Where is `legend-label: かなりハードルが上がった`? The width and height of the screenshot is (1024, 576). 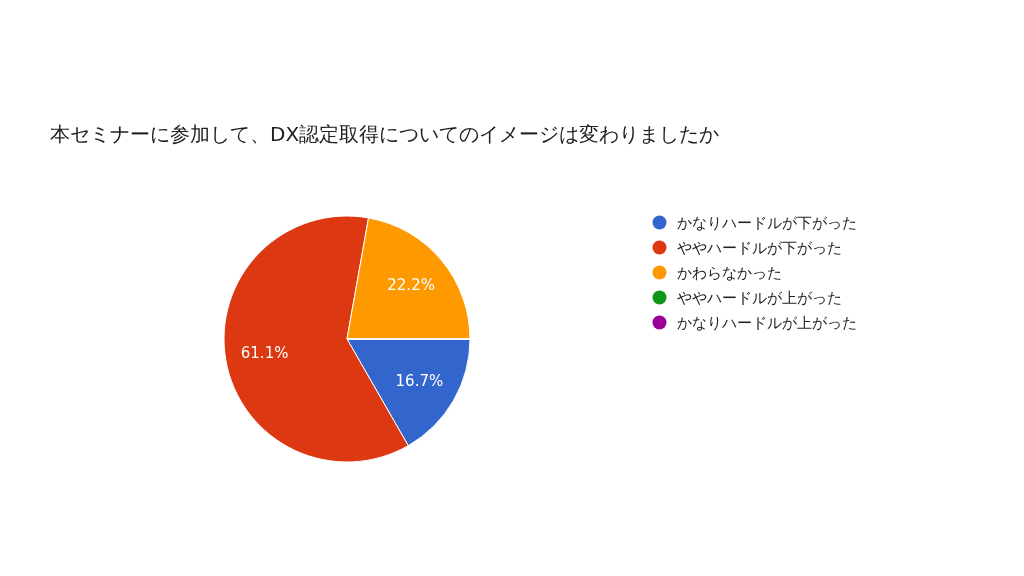 legend-label: かなりハードルが上がった is located at coordinates (767, 322).